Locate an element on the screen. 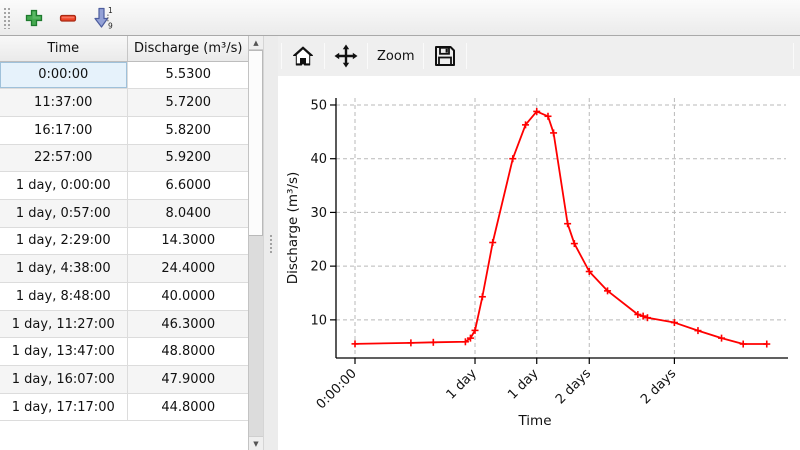 The height and width of the screenshot is (450, 800). time-cell: 16:17:00 is located at coordinates (64, 130).